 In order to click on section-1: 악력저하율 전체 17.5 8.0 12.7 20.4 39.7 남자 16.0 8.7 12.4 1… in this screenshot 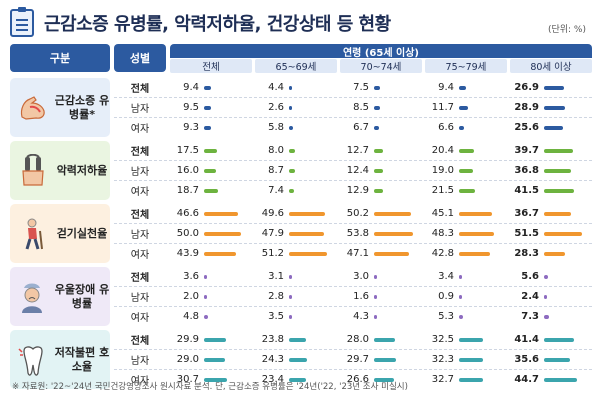, I will do `click(301, 170)`.